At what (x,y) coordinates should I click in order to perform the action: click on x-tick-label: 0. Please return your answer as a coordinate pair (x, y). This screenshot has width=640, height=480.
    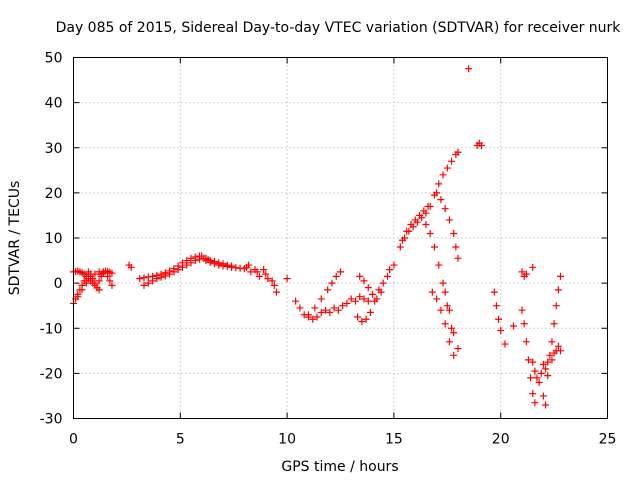
    Looking at the image, I should click on (73, 440).